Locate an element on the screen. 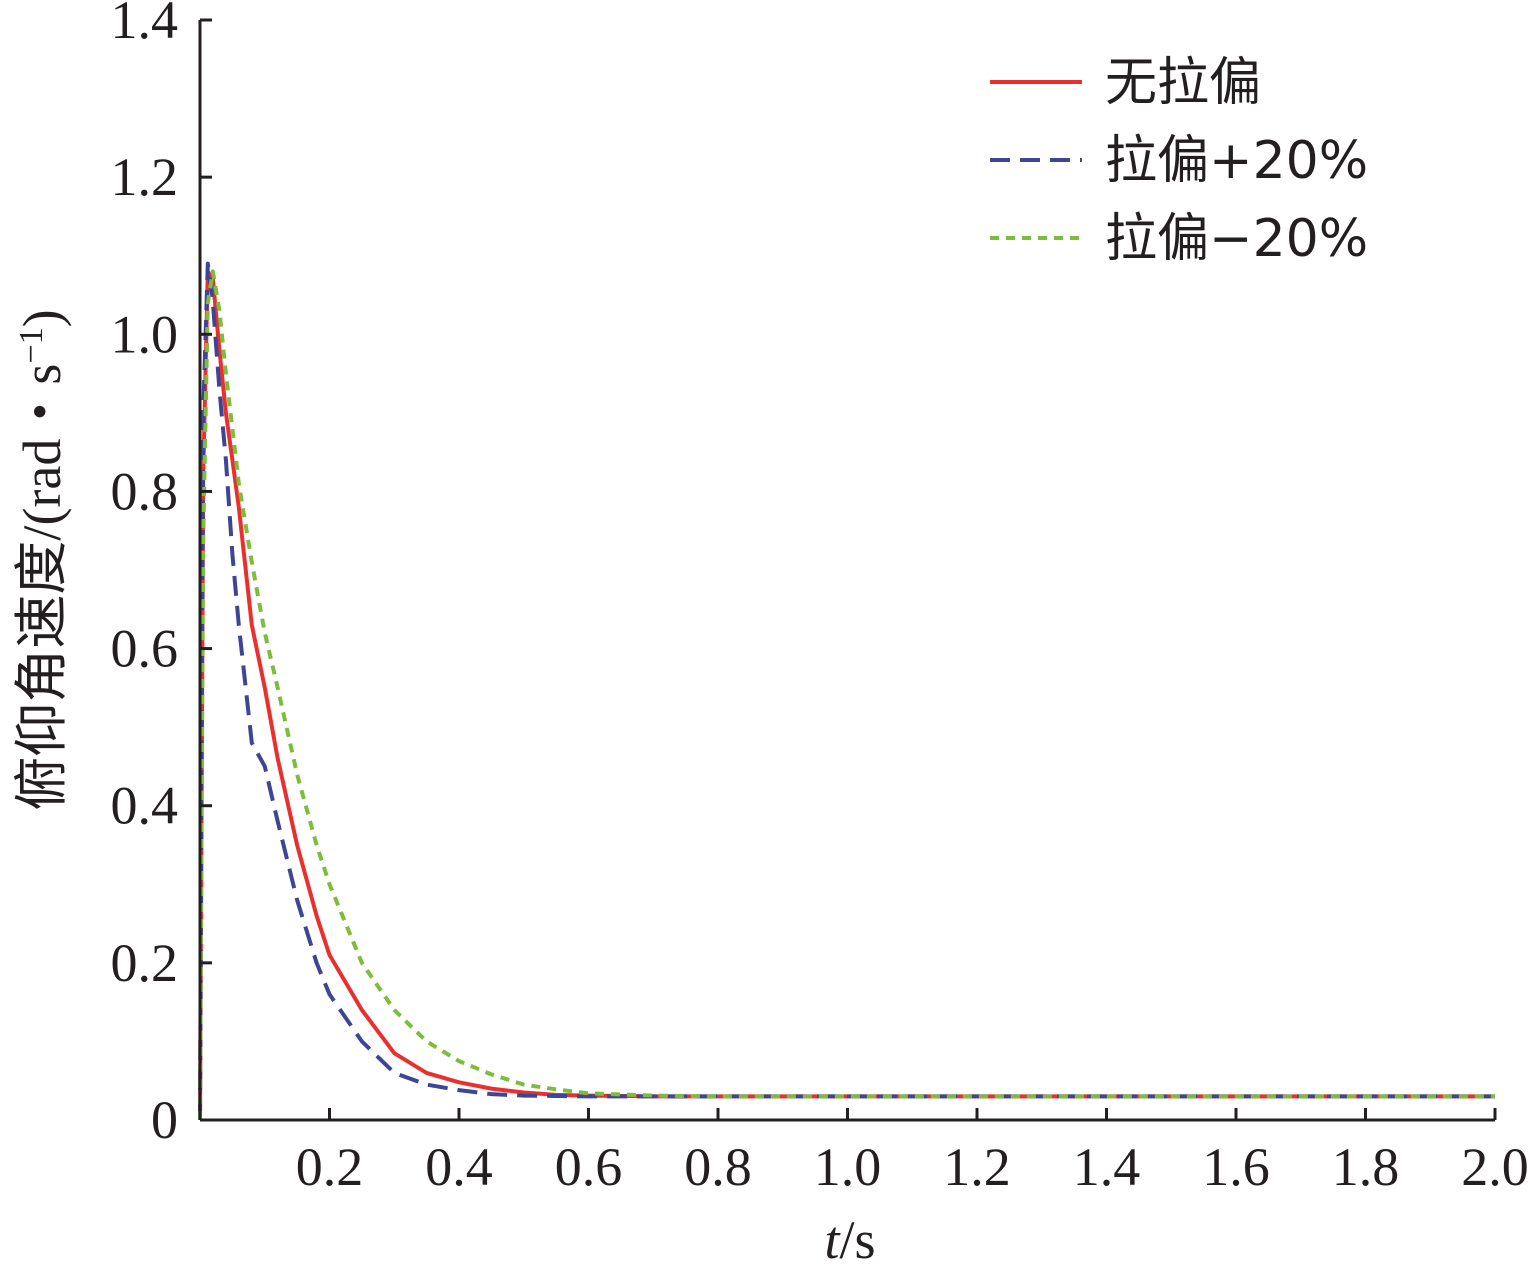  x-tick-label: 2.0 is located at coordinates (1495, 1167).